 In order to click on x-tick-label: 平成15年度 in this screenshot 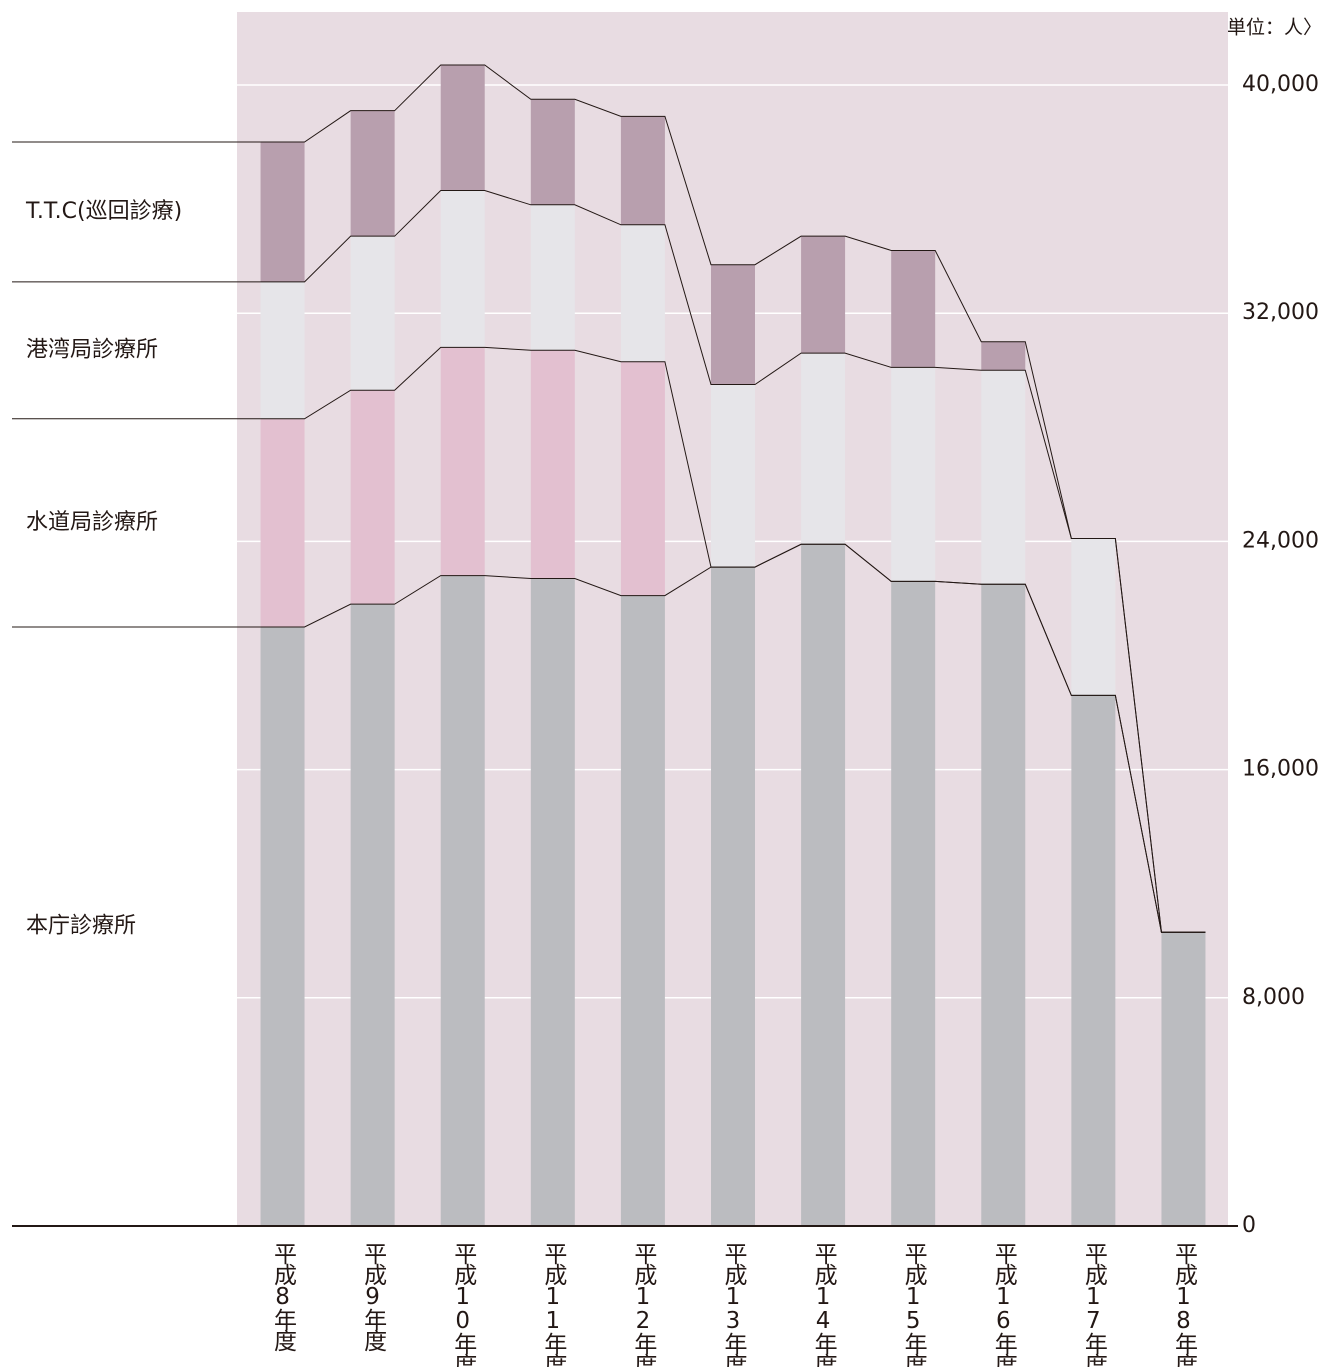, I will do `click(914, 1304)`.